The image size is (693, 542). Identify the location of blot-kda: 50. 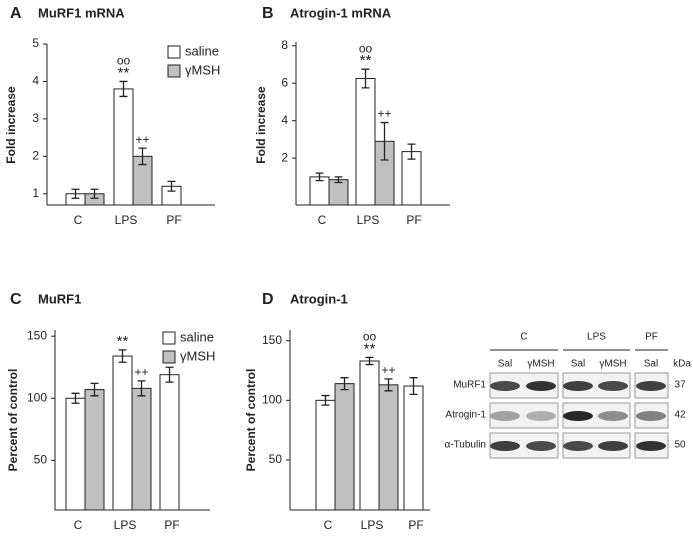
(680, 445).